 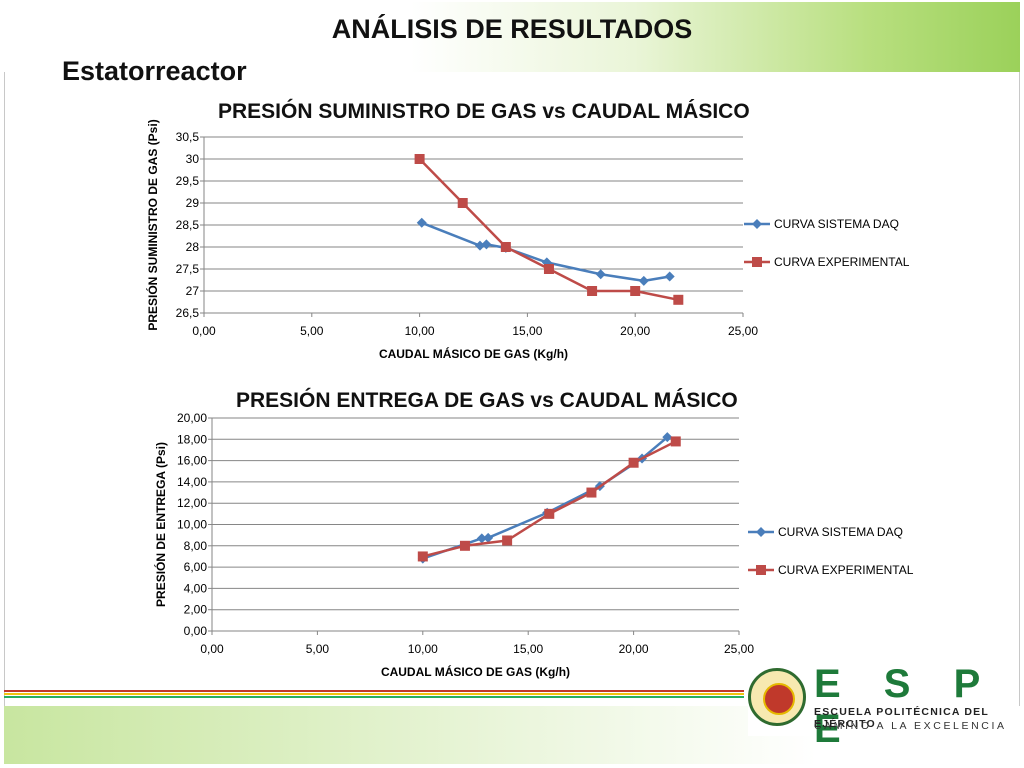 What do you see at coordinates (193, 247) in the screenshot?
I see `y-tick-label: 28` at bounding box center [193, 247].